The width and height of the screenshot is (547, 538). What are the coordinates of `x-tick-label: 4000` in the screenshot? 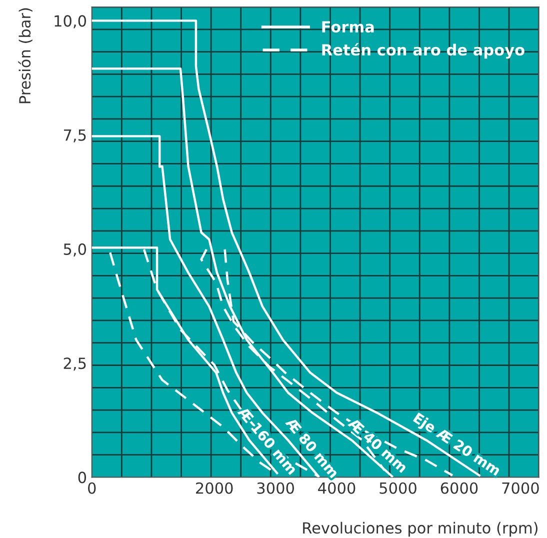 It's located at (337, 488).